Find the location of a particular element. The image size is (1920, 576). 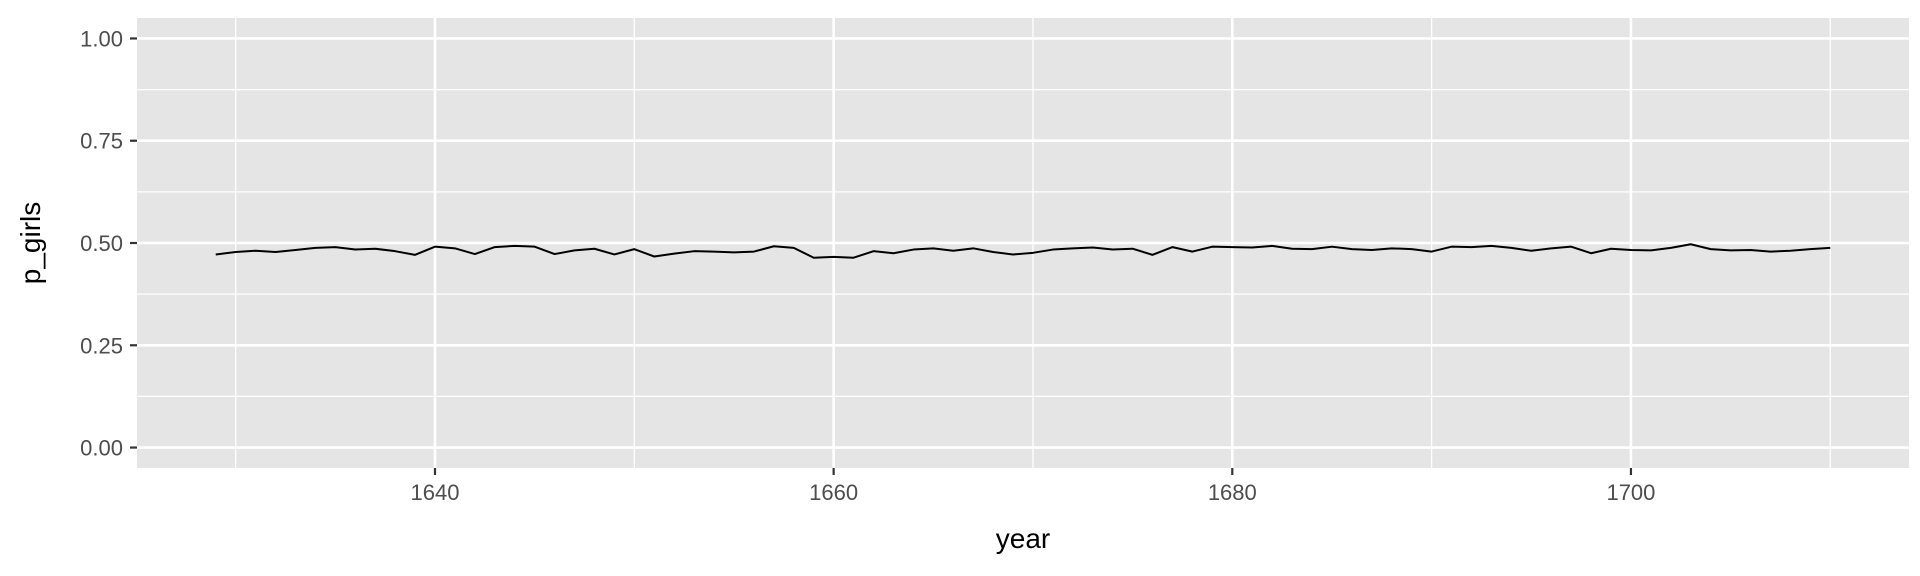

y-tick-label: 0.50 is located at coordinates (101, 243).